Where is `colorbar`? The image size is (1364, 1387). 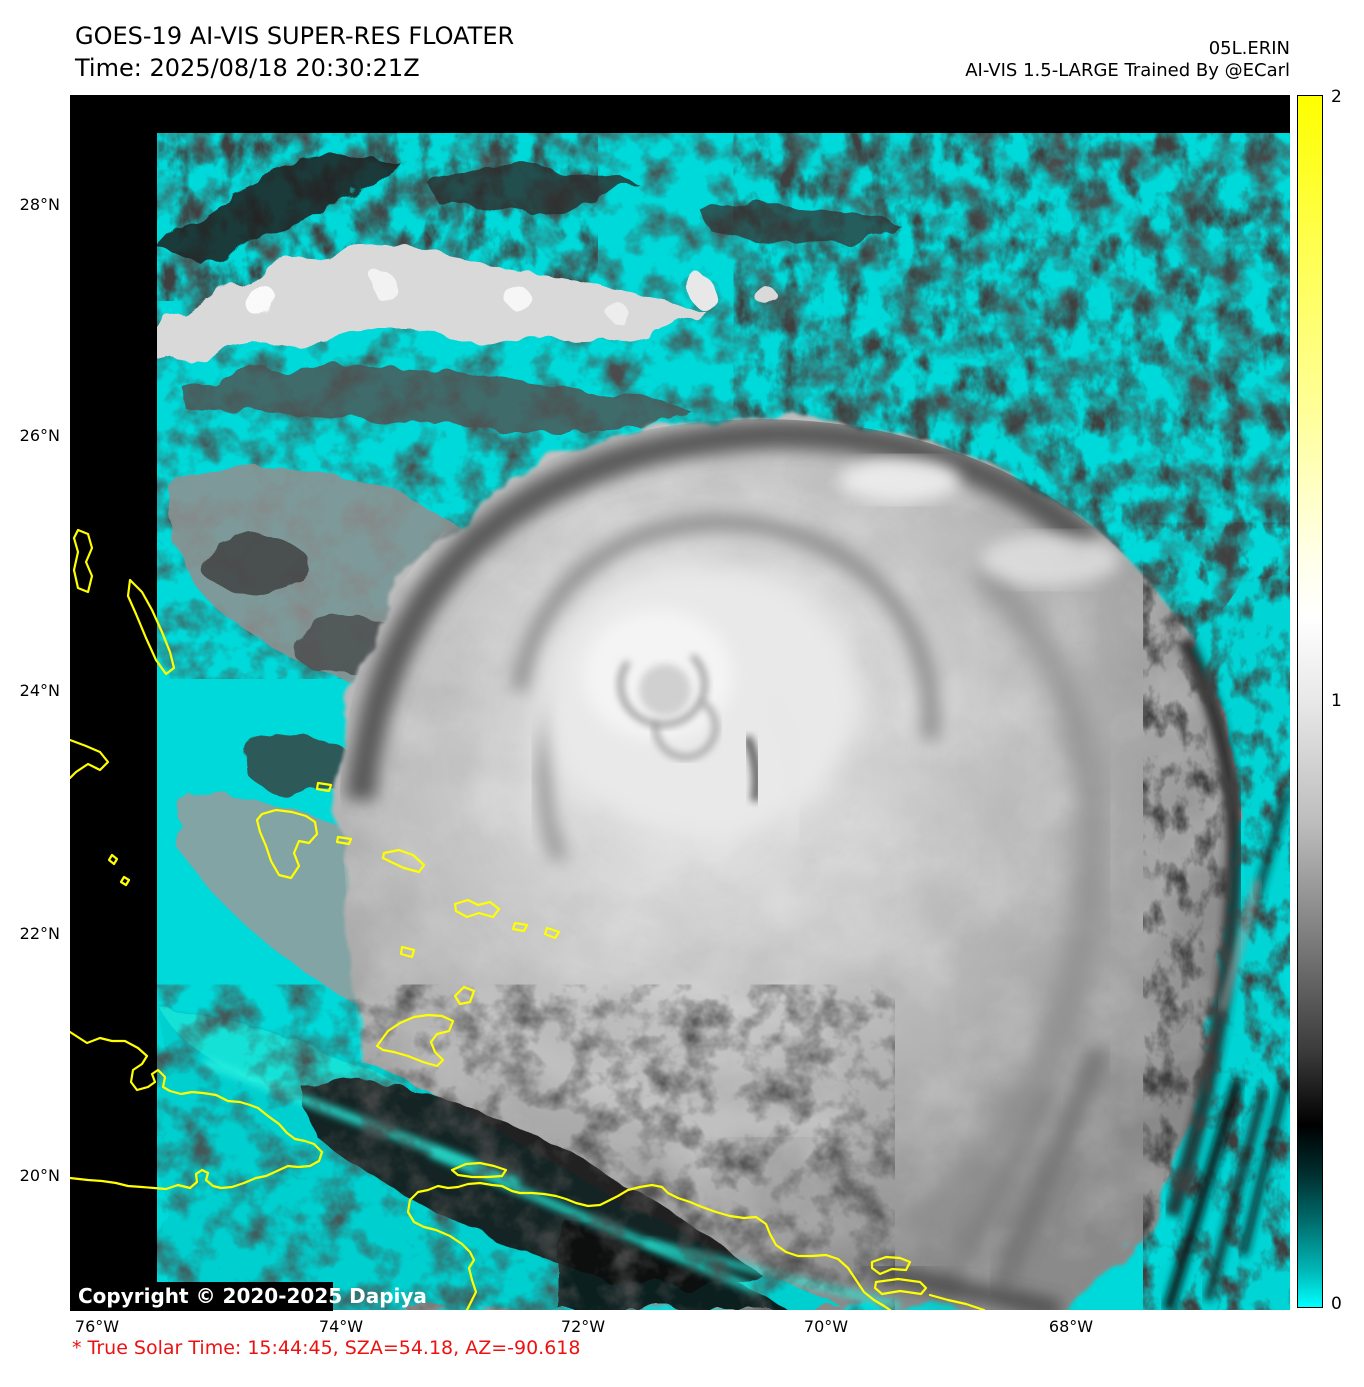
colorbar is located at coordinates (1310, 701).